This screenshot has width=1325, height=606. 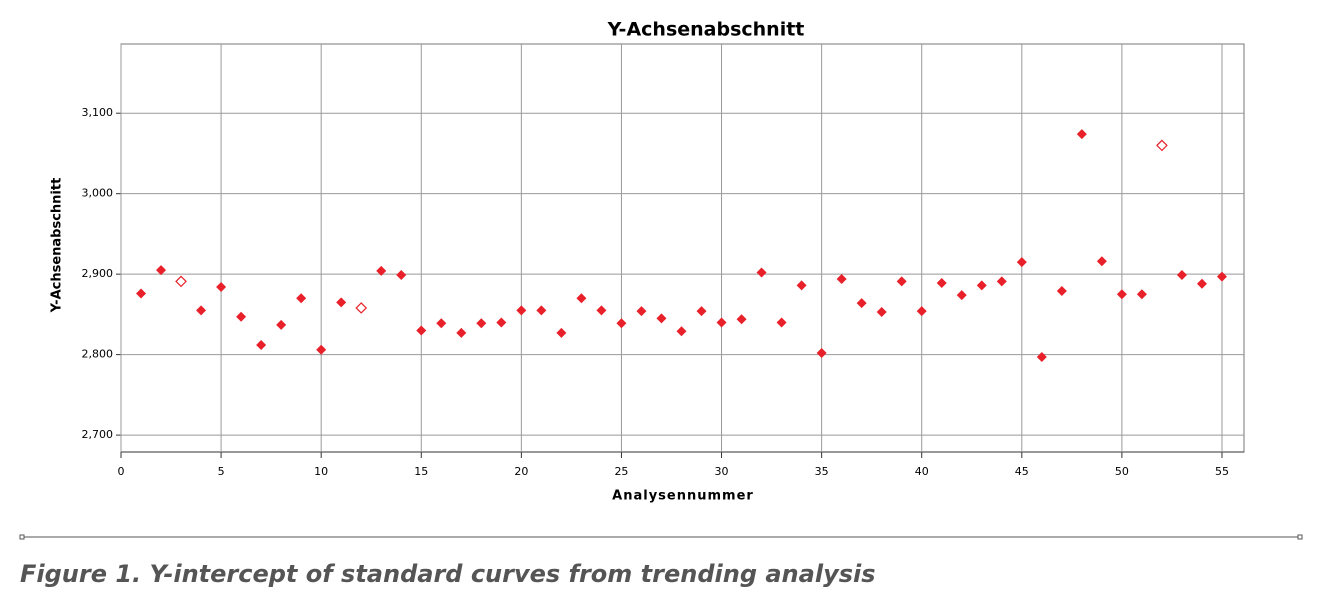 What do you see at coordinates (121, 471) in the screenshot?
I see `x-tick-label: 0` at bounding box center [121, 471].